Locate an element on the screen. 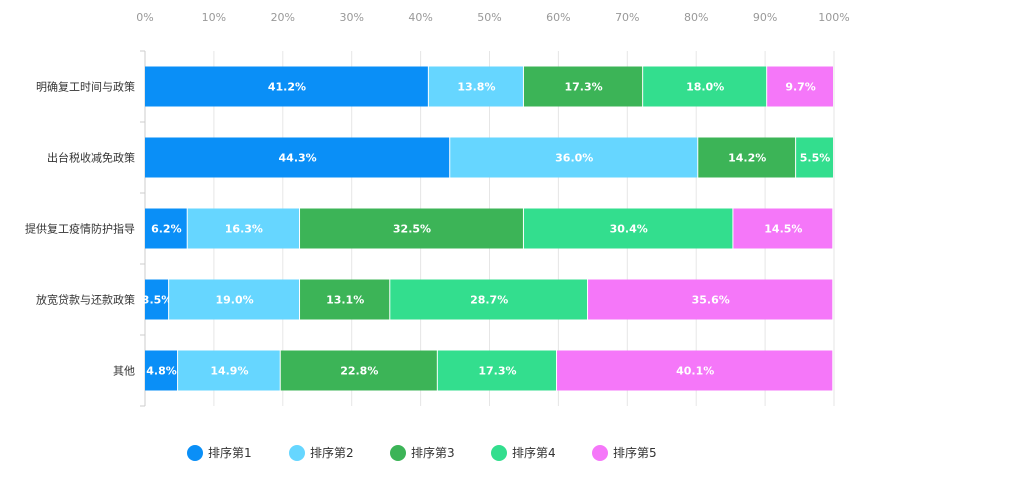  bar-data-label: 6.2% is located at coordinates (166, 229).